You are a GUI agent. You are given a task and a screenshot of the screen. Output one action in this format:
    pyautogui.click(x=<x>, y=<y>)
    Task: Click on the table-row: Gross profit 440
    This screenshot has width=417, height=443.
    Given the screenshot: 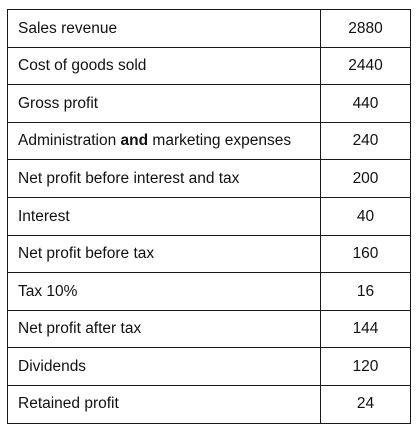 What is the action you would take?
    pyautogui.click(x=209, y=104)
    